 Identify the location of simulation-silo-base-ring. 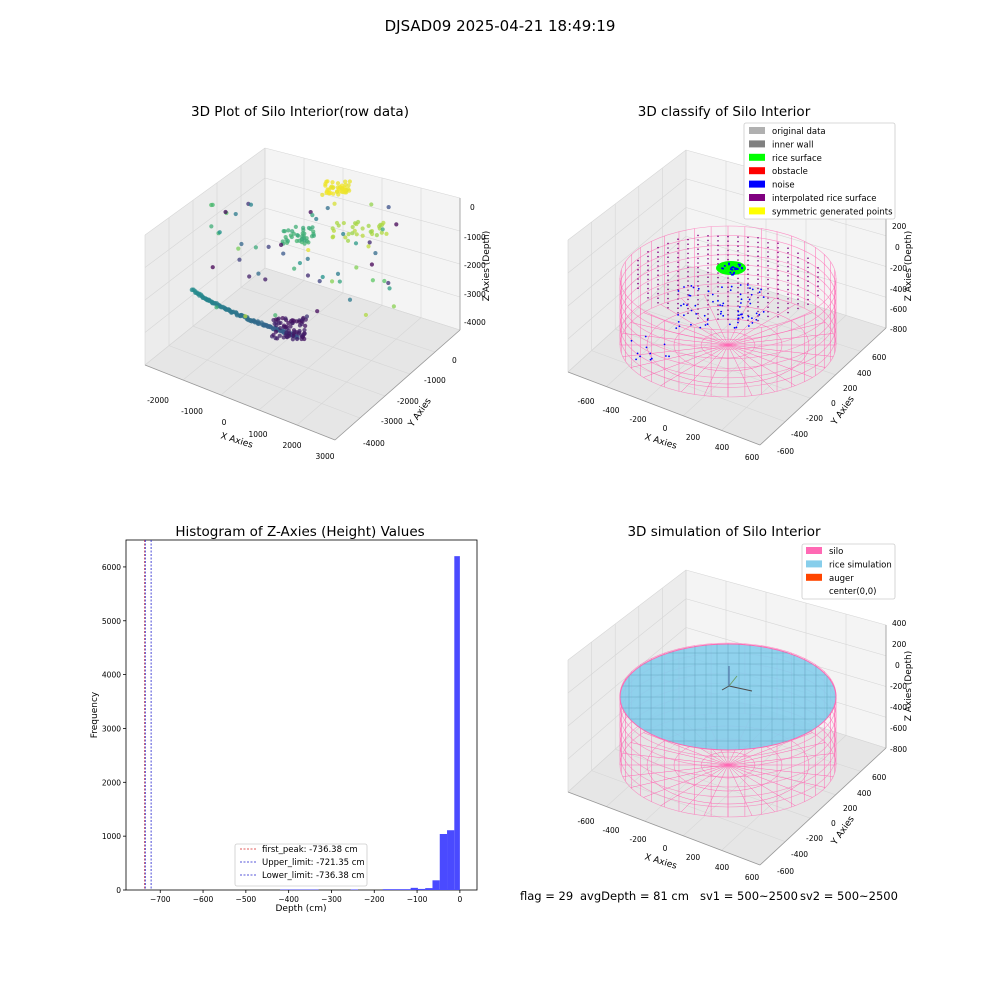
(728, 765).